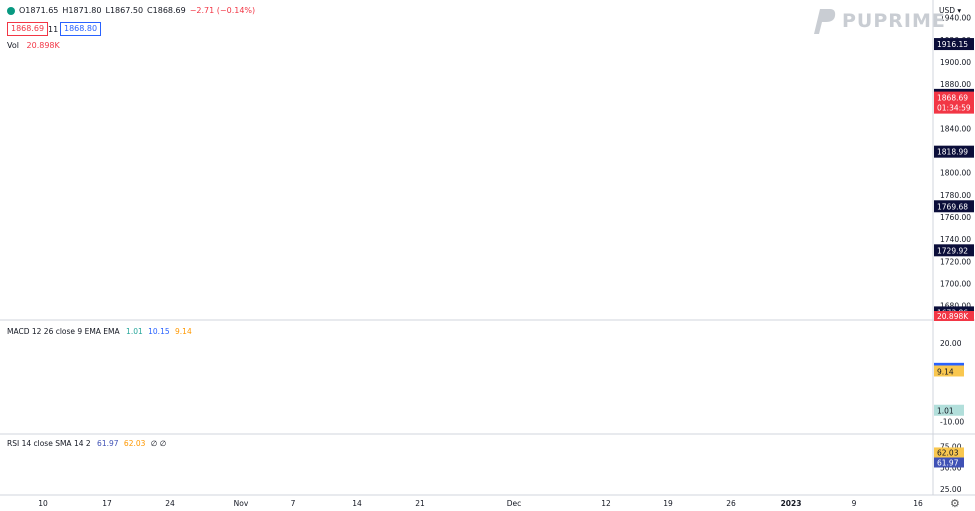 This screenshot has width=975, height=511. I want to click on spread-value: 11, so click(53, 29).